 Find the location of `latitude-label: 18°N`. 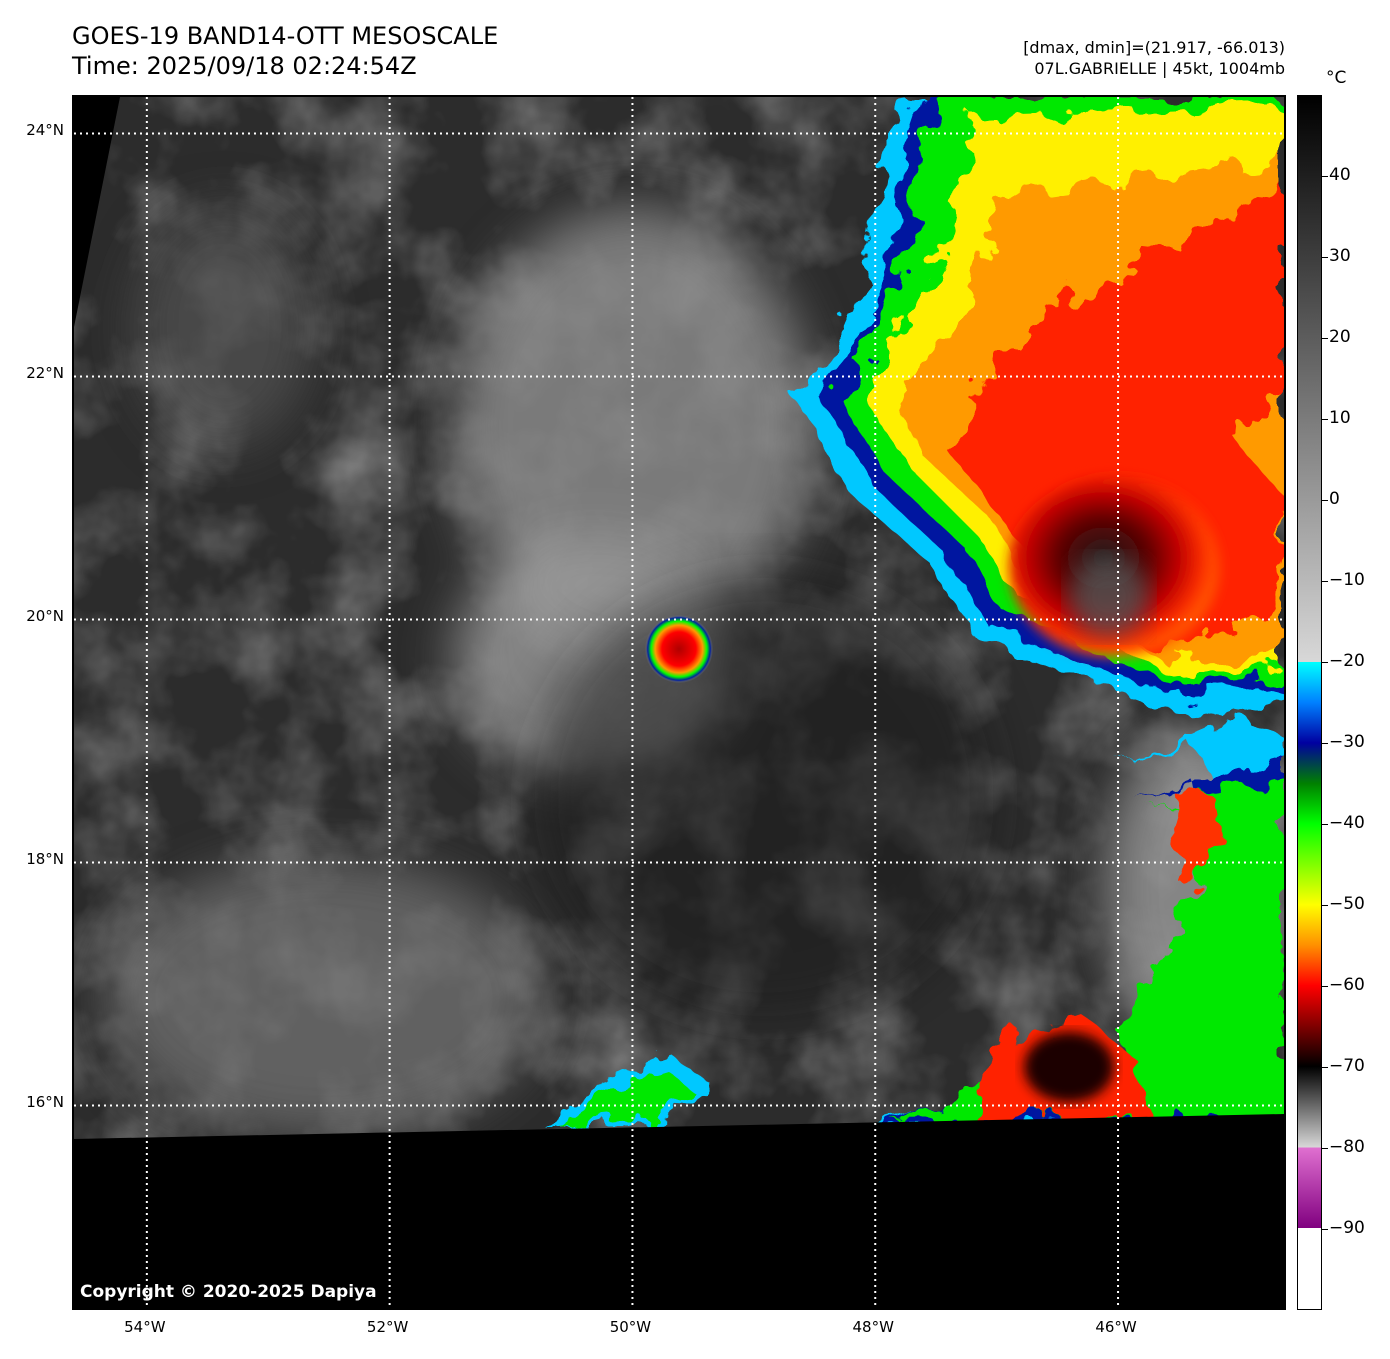

latitude-label: 18°N is located at coordinates (45, 859).